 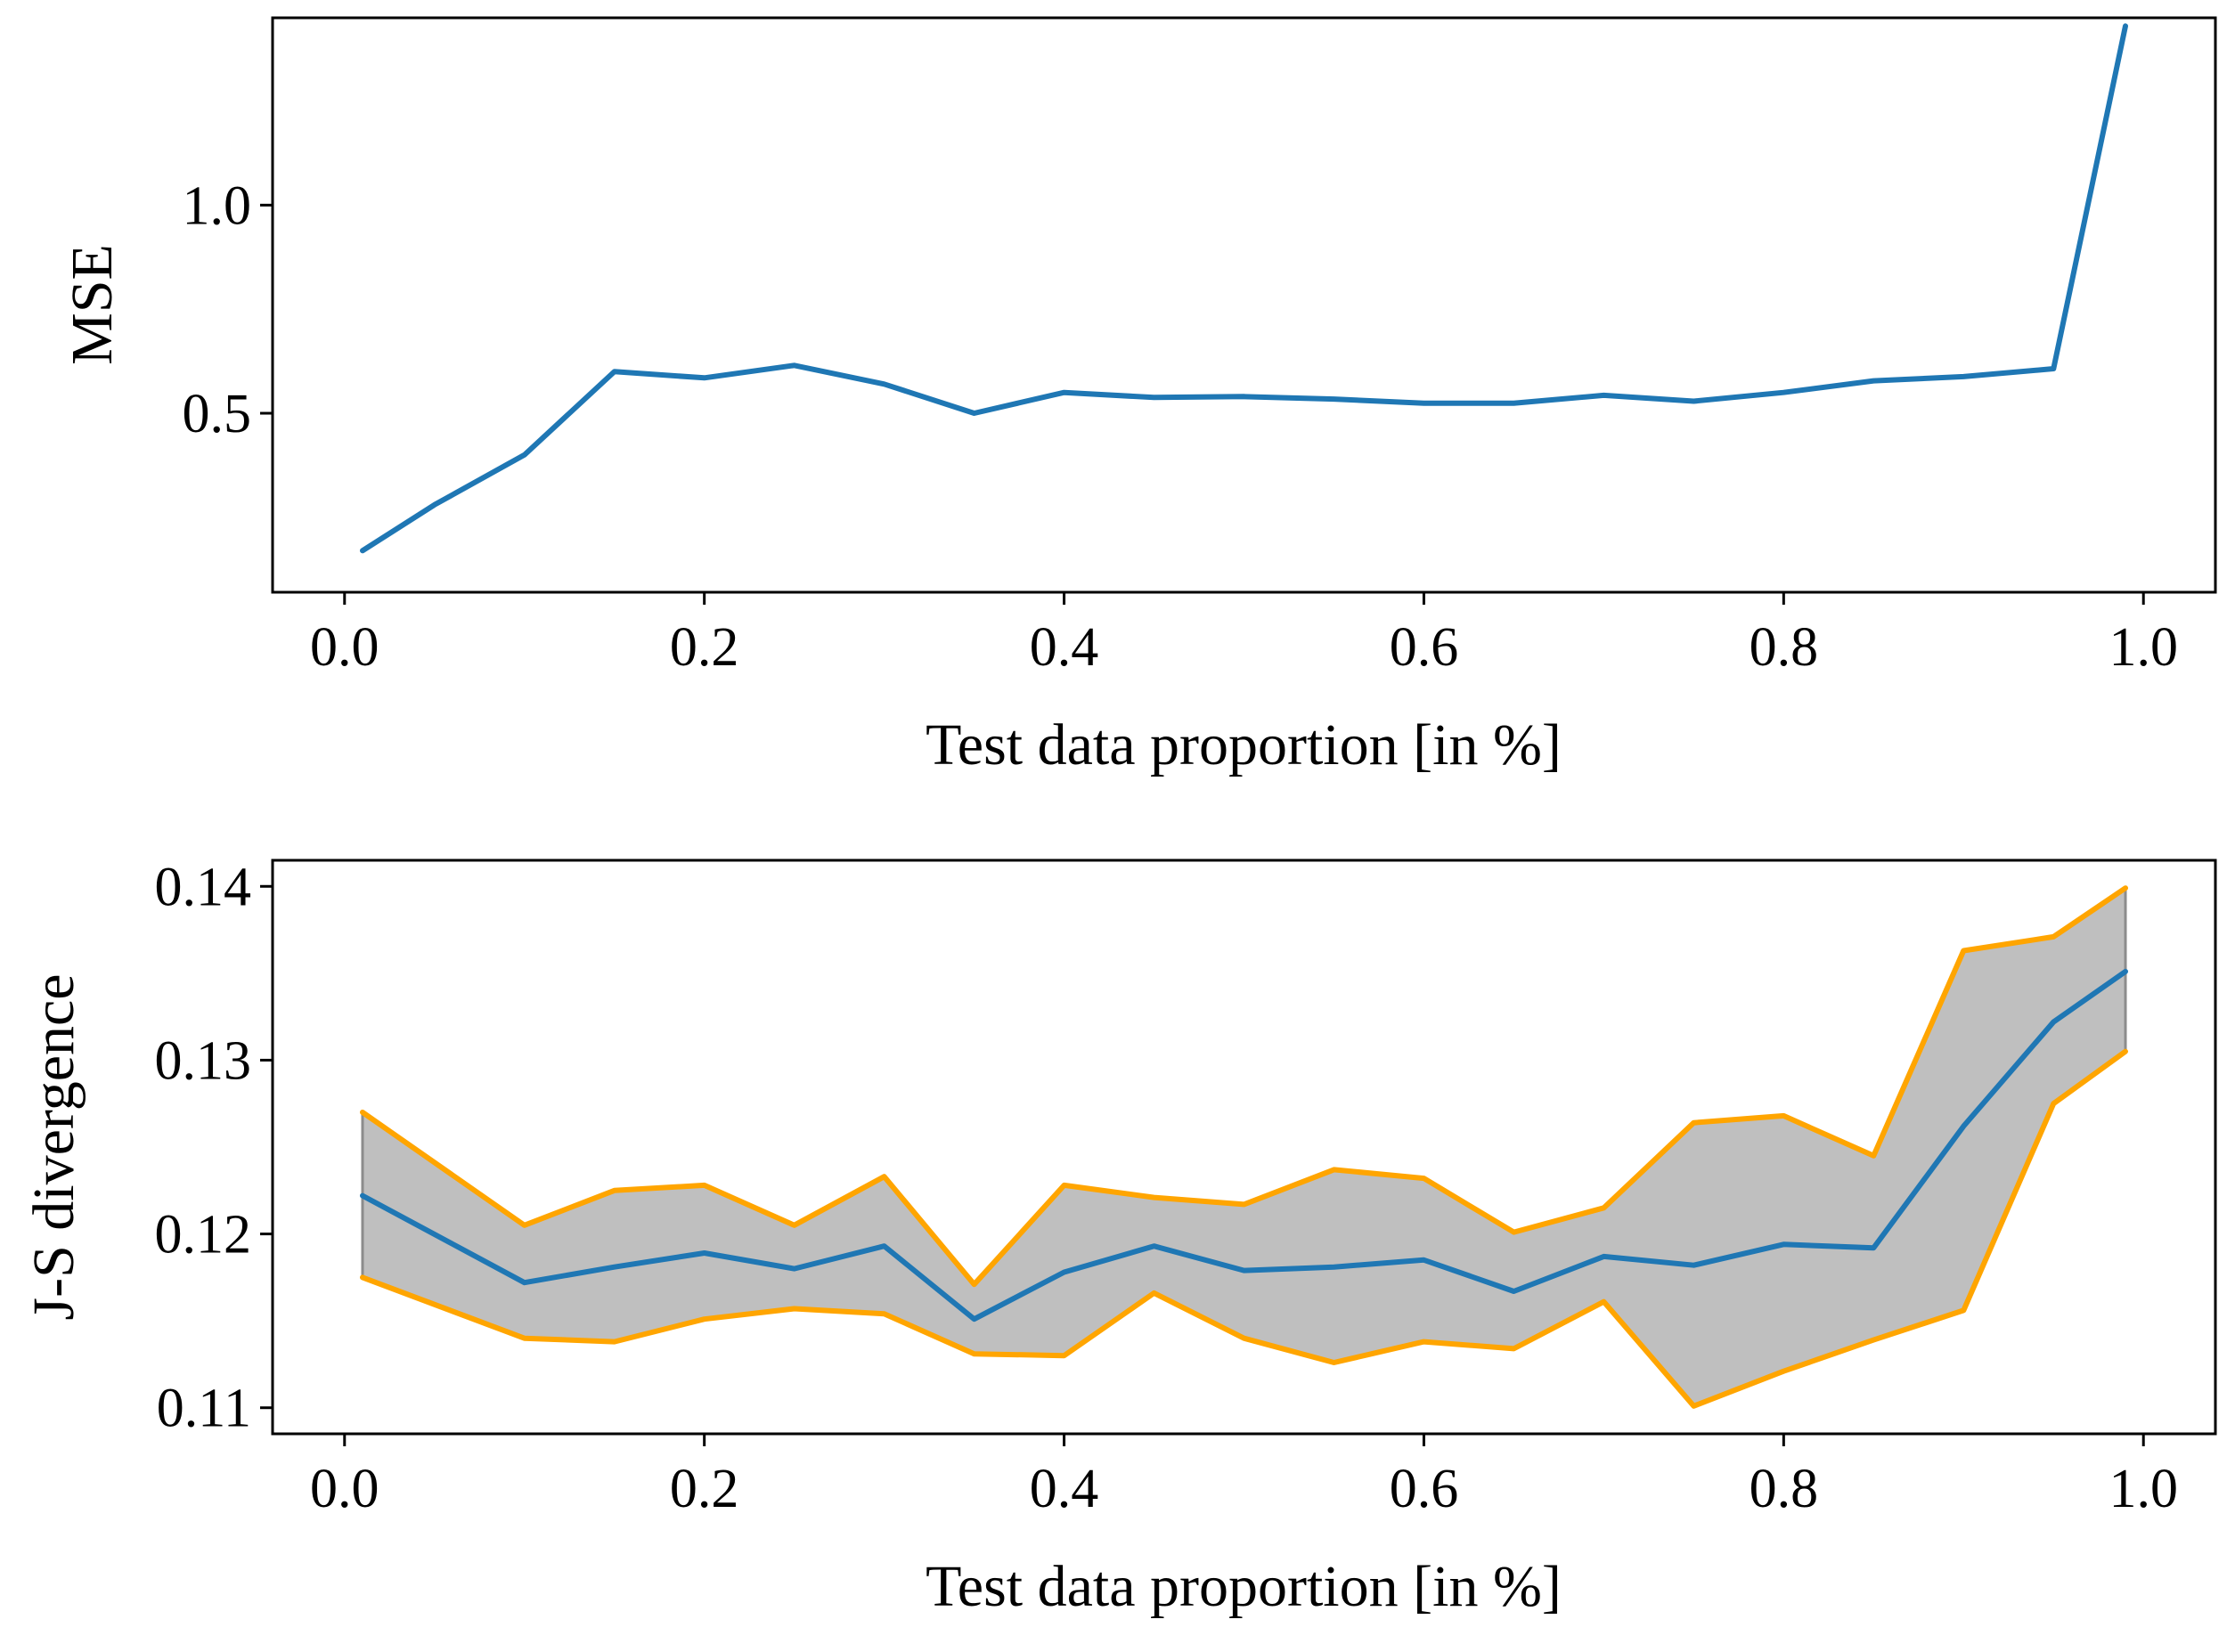 What do you see at coordinates (203, 1060) in the screenshot?
I see `js-y-tick-label: 0.13` at bounding box center [203, 1060].